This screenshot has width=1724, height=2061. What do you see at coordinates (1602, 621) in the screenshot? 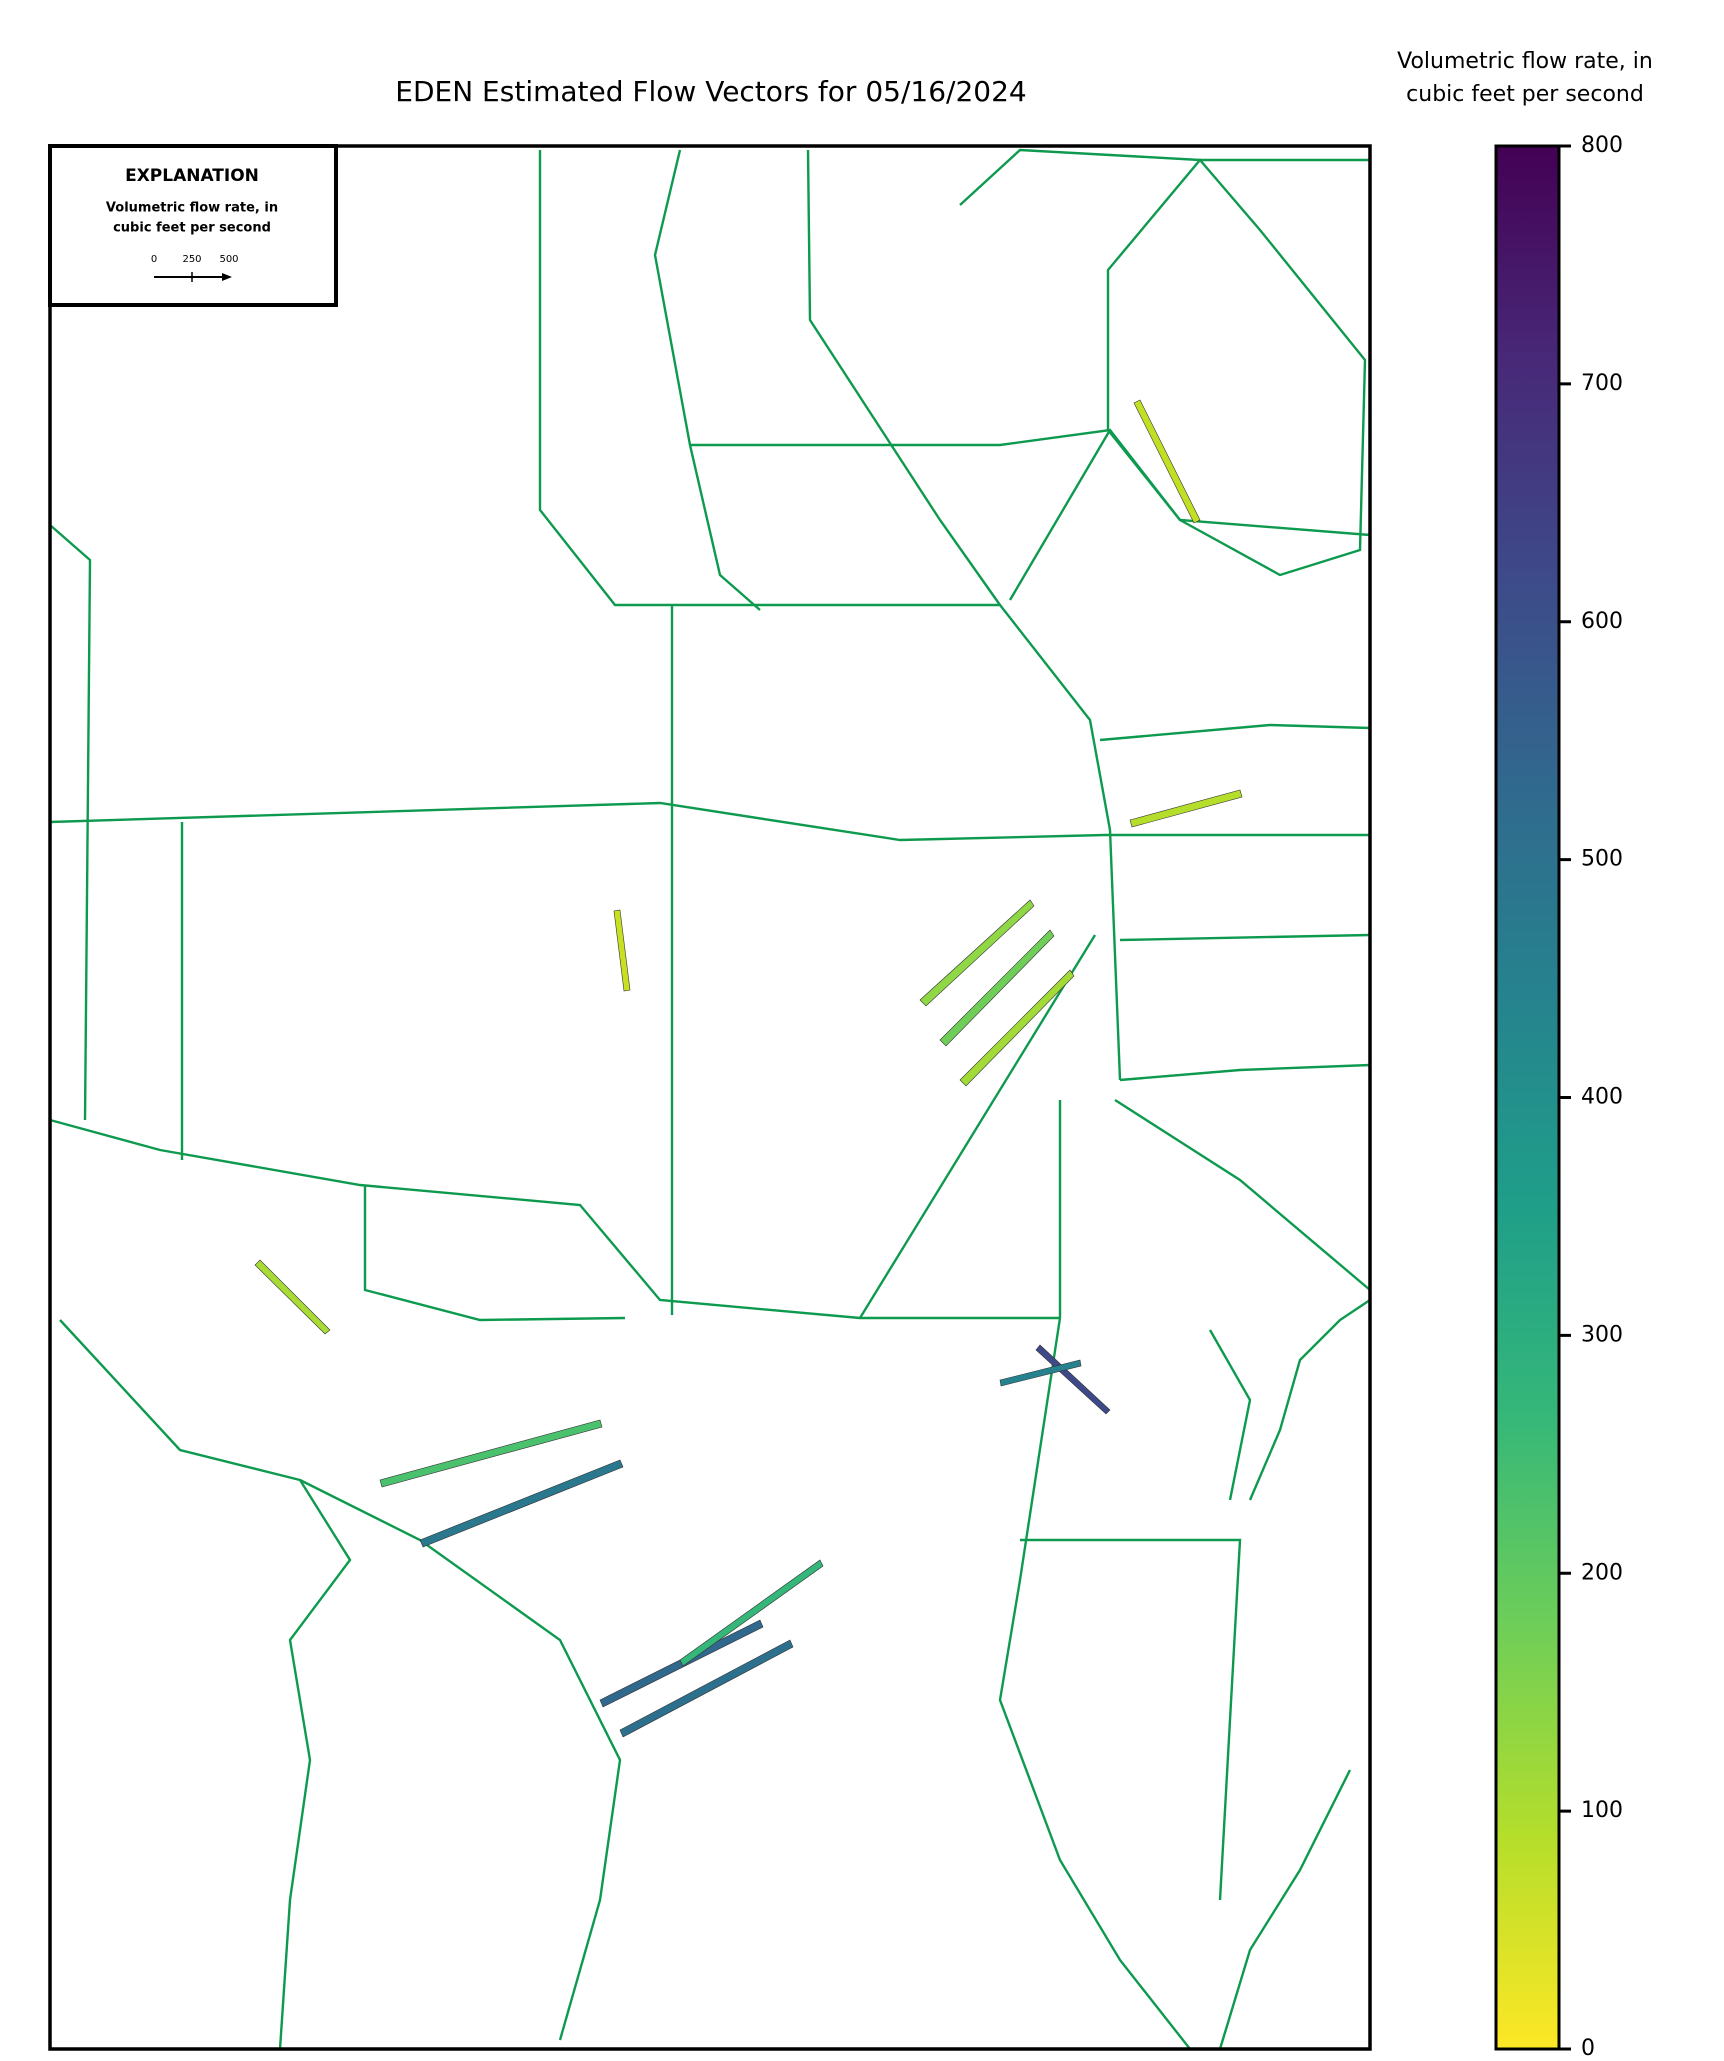
I see `colorbar-tick-label: 600` at bounding box center [1602, 621].